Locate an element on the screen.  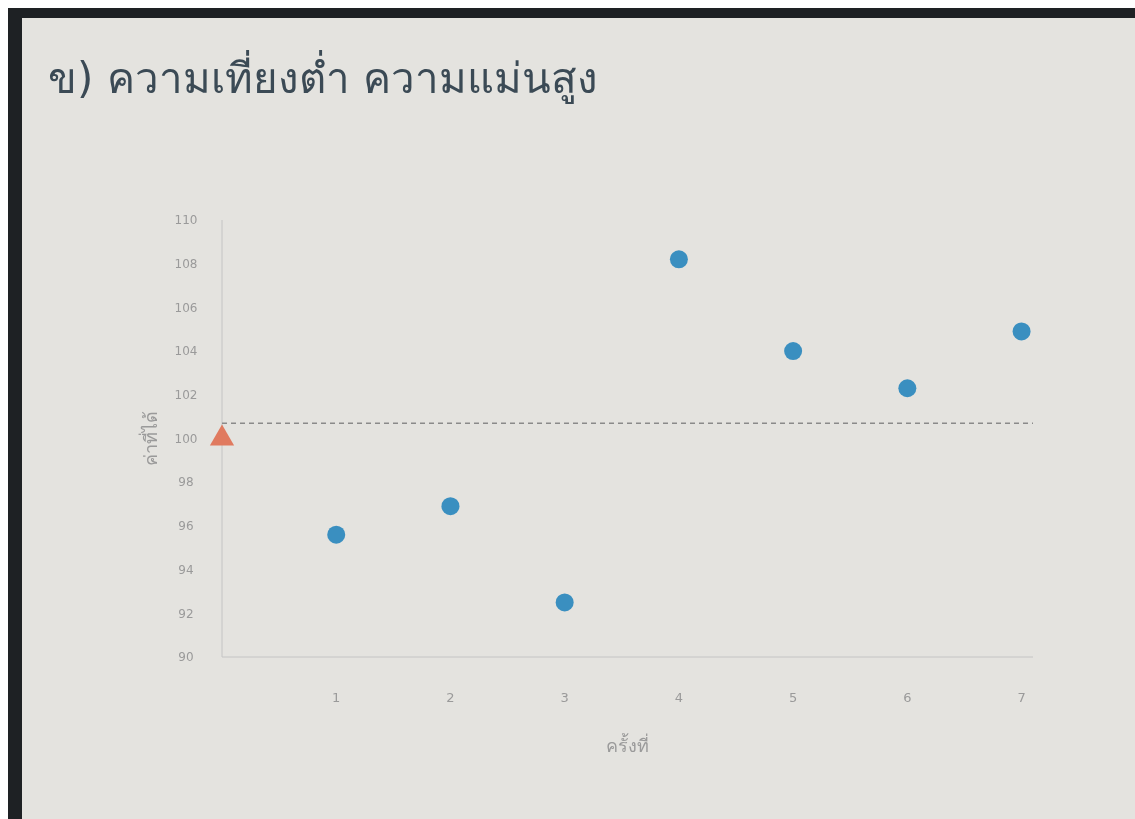
x-tick-label: 5 is located at coordinates (793, 697).